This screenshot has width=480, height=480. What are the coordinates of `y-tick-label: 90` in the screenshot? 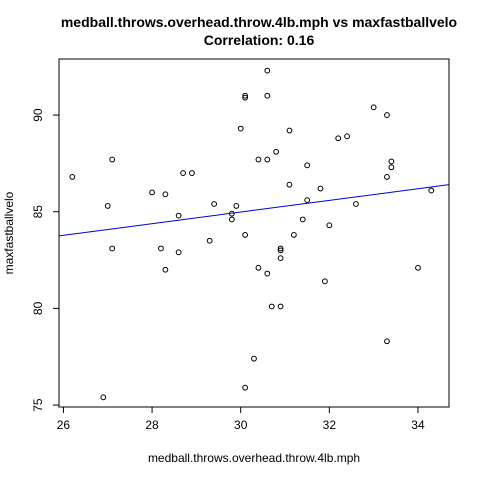 It's located at (38, 115).